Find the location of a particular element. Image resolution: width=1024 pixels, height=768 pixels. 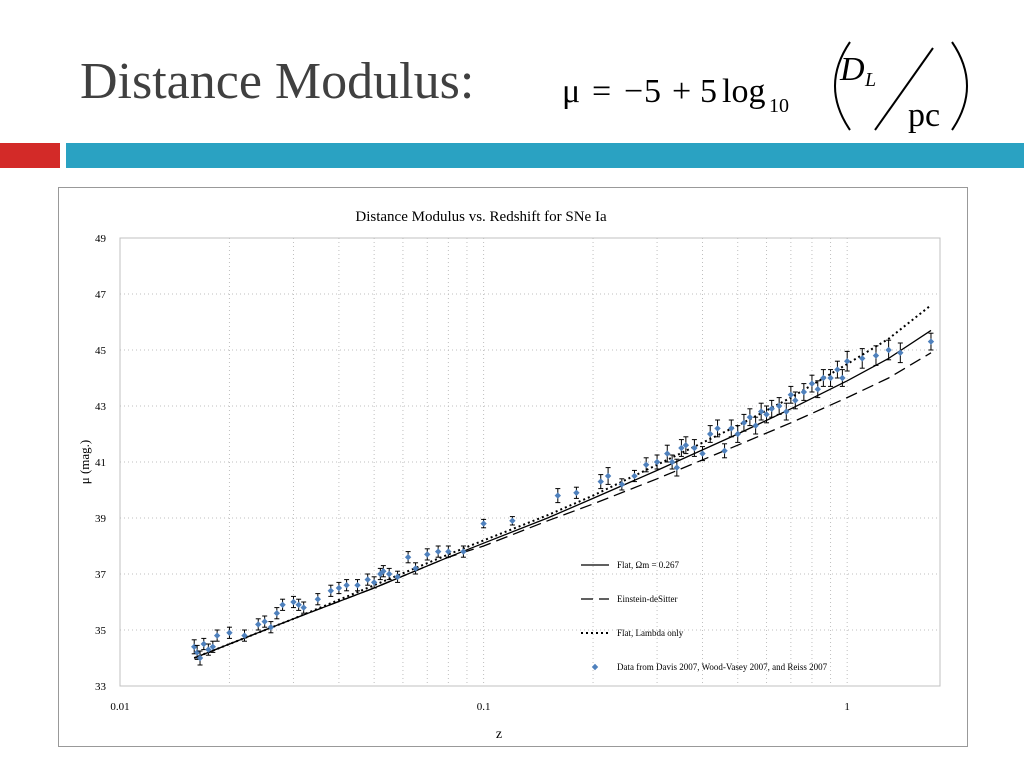

formula-equals: = is located at coordinates (601, 91).